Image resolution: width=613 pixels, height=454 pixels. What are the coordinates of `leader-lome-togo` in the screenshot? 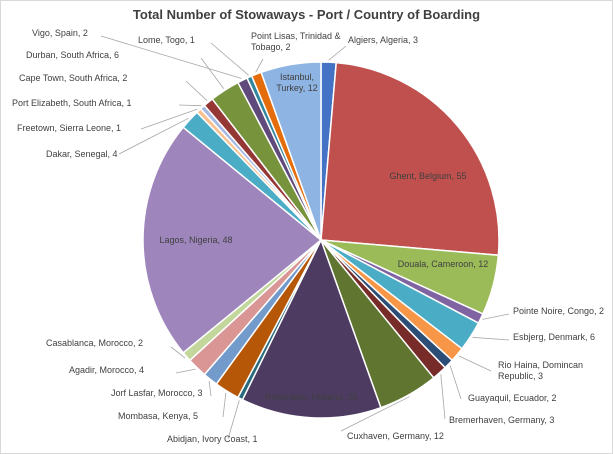 It's located at (229, 59).